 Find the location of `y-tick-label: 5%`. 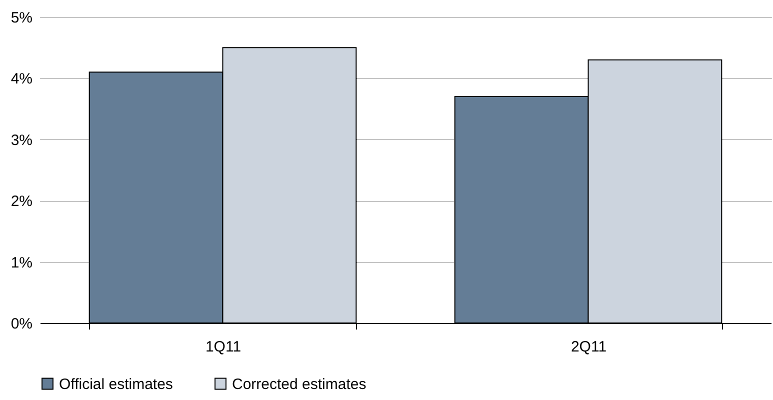

y-tick-label: 5% is located at coordinates (21, 18).